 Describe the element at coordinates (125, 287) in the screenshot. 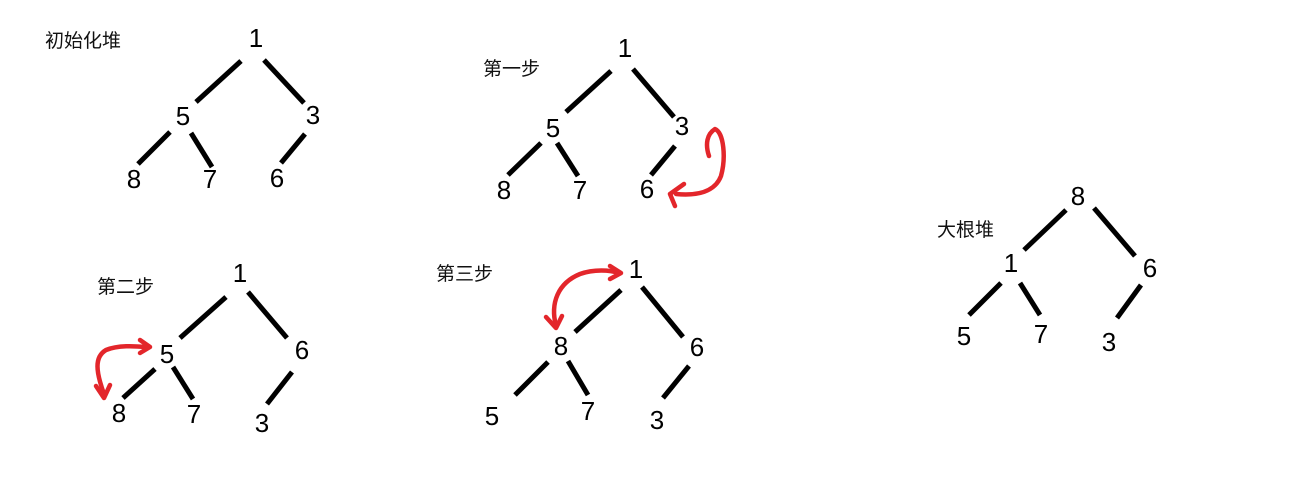

I see `panel-label-step2: 第二步` at that location.